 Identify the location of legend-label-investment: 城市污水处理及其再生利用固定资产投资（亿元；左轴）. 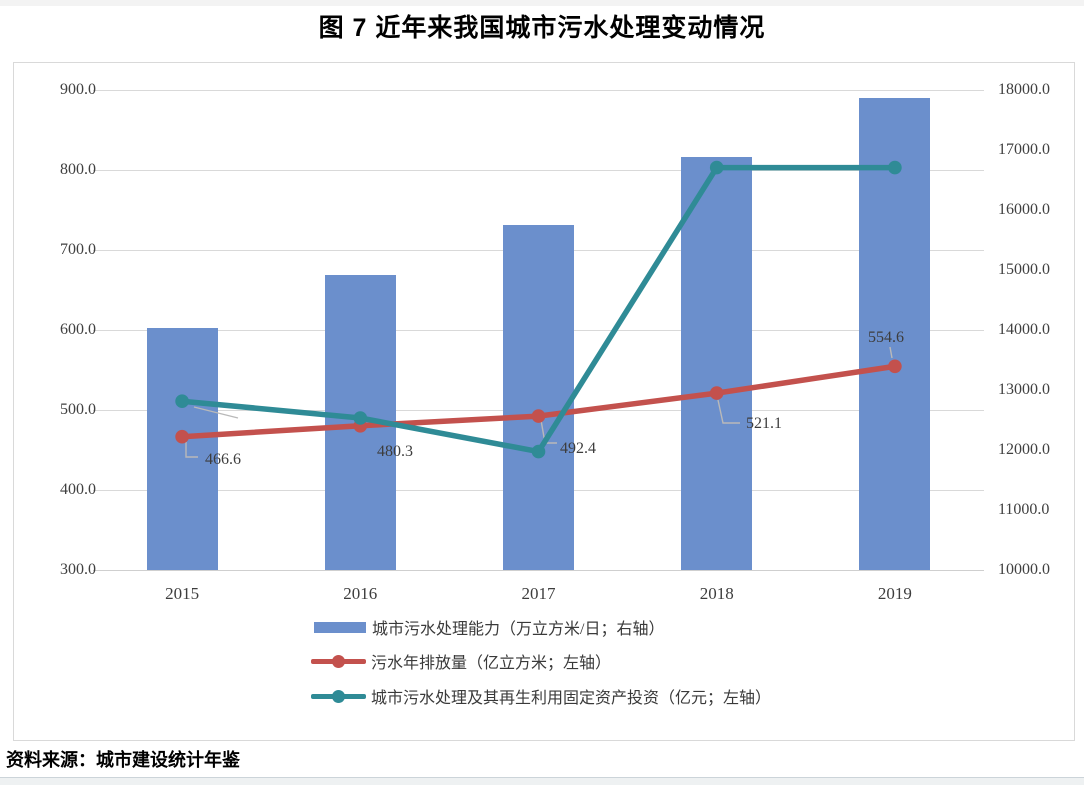
(571, 698).